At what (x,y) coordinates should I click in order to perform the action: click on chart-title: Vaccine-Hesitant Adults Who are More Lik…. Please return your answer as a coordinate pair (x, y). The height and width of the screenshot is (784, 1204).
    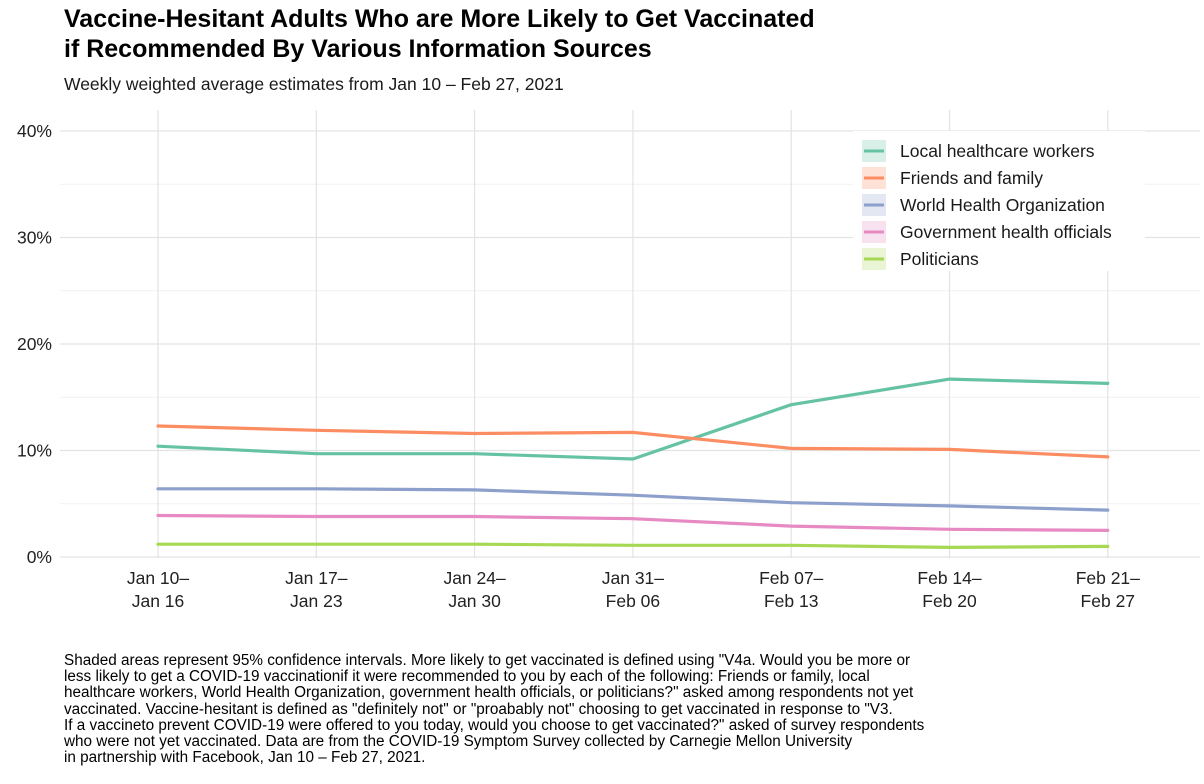
    Looking at the image, I should click on (439, 34).